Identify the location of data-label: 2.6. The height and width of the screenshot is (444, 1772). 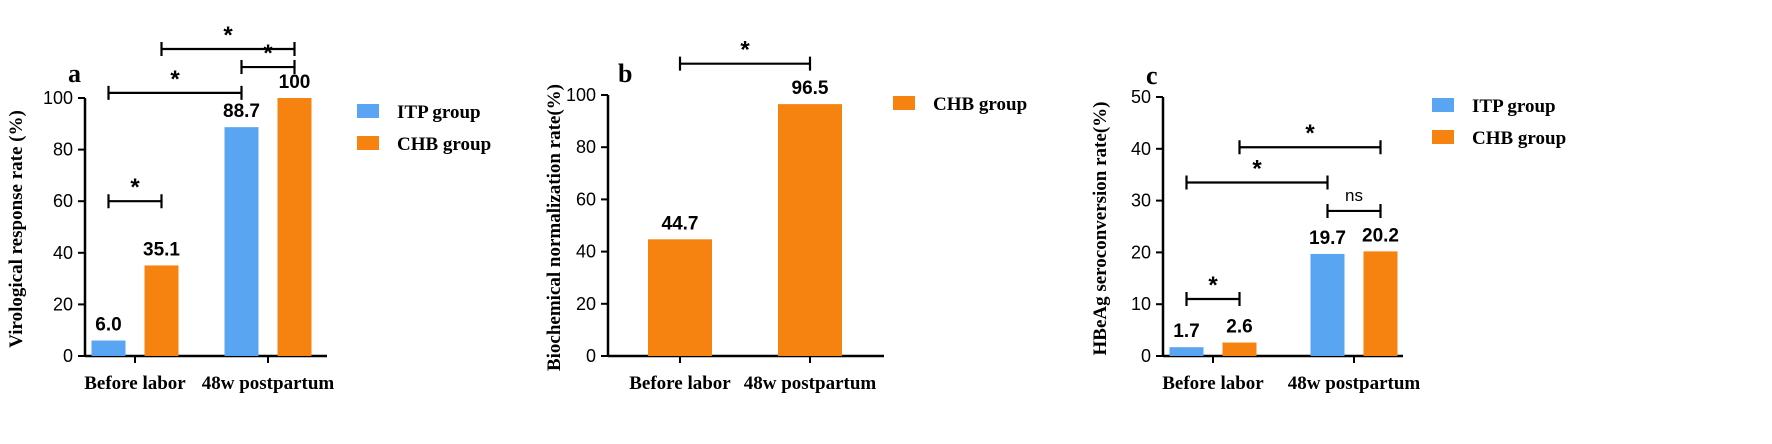
(1239, 327).